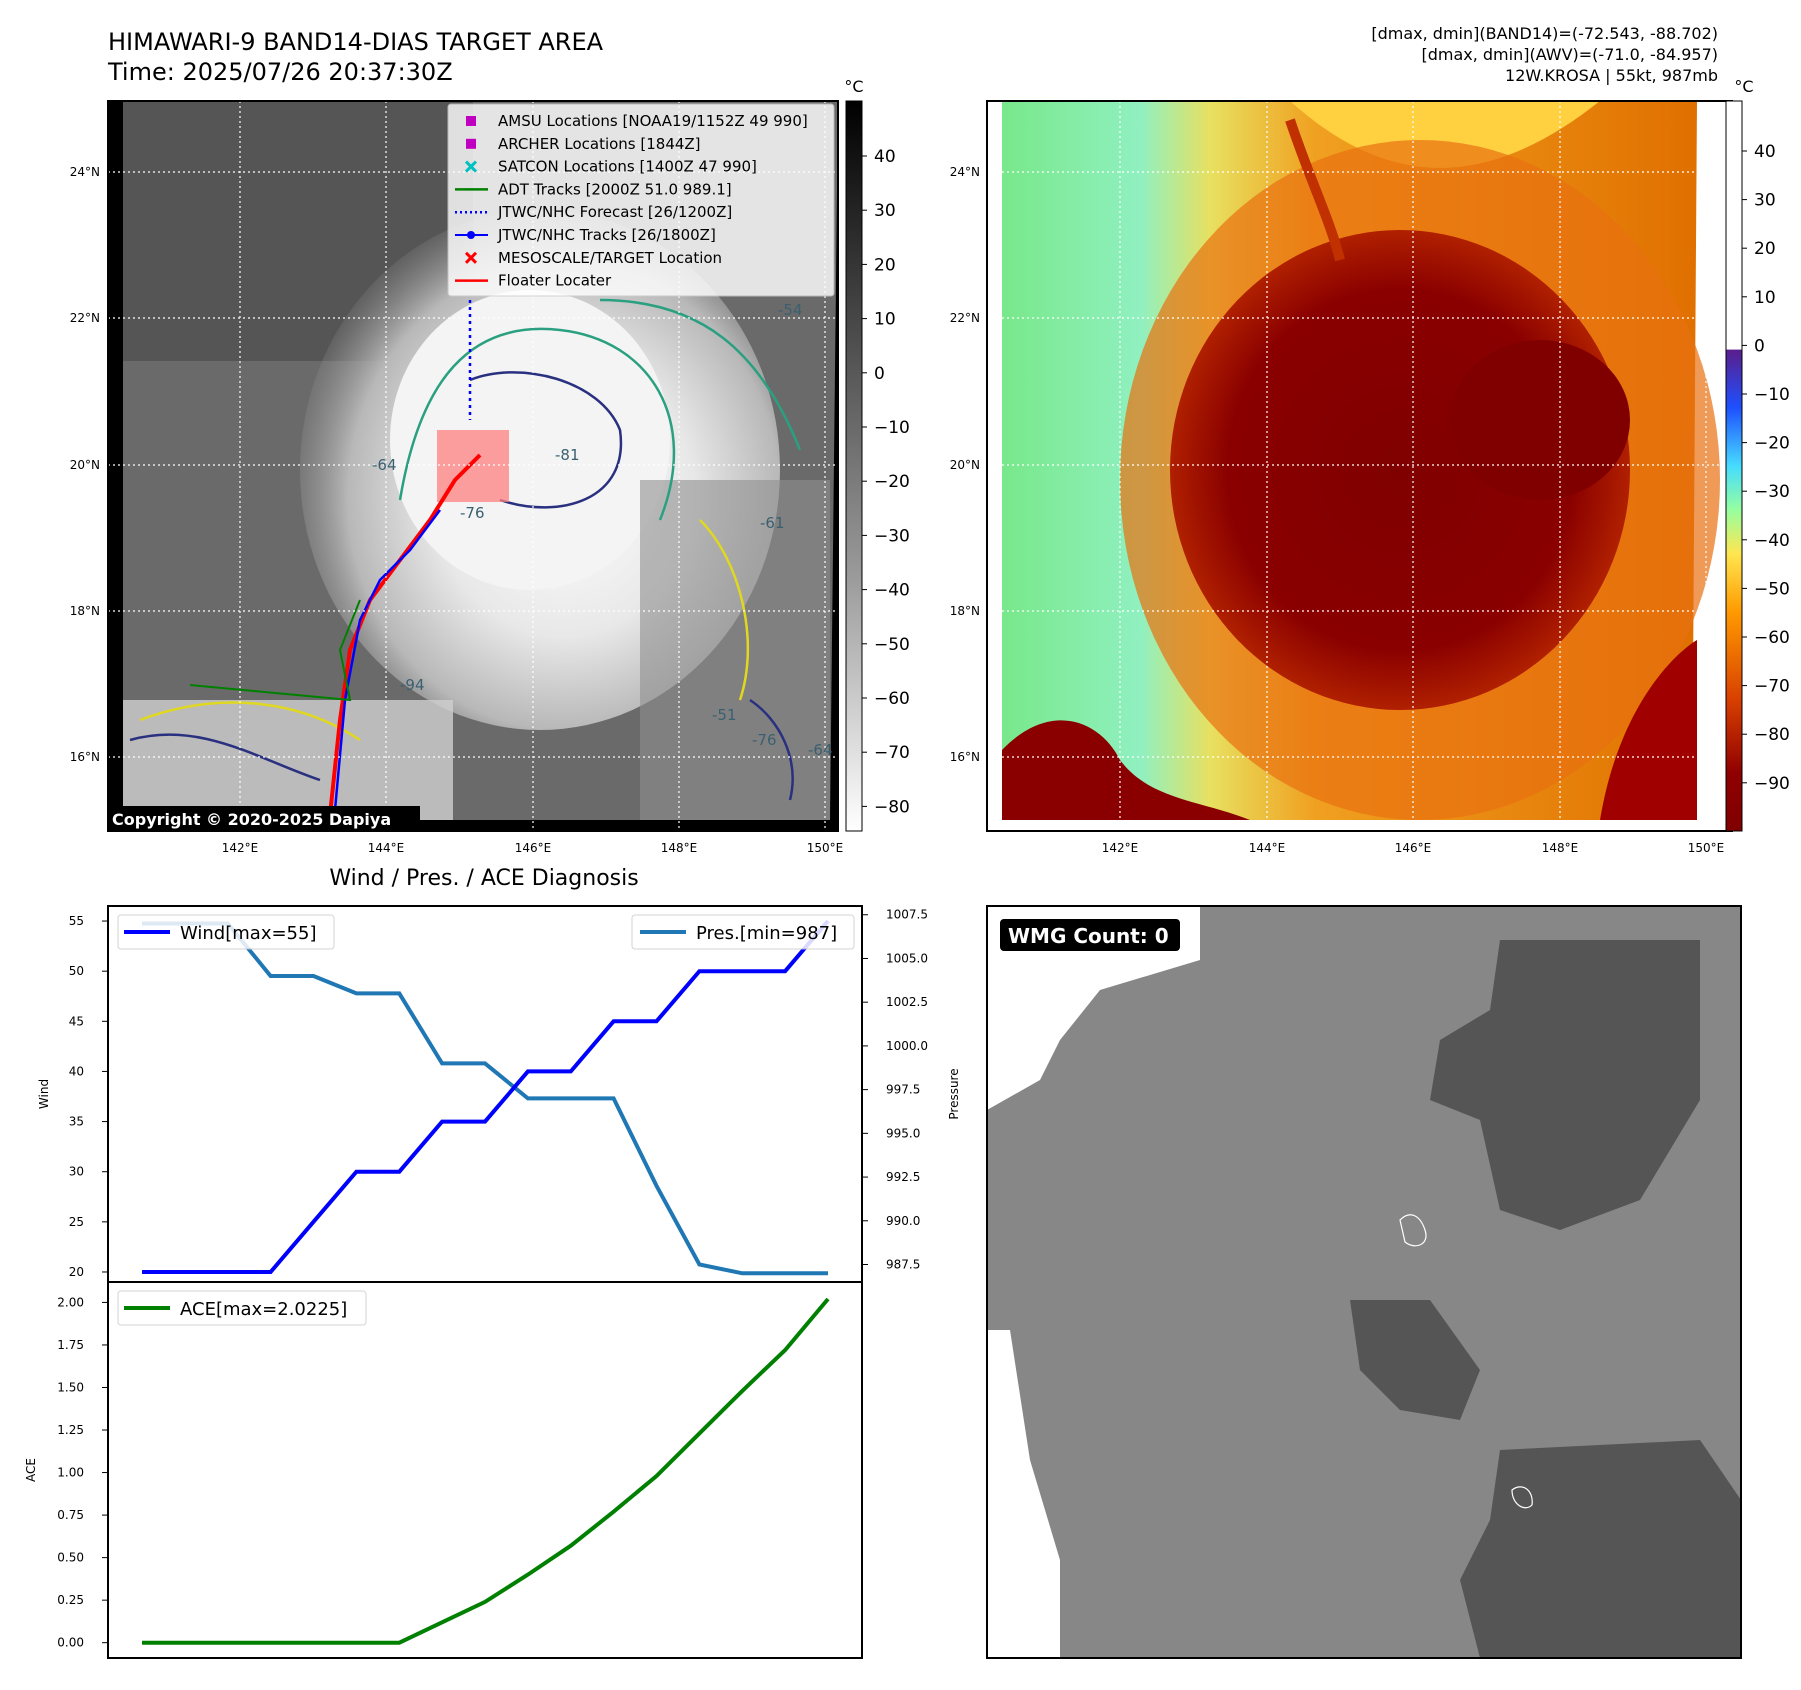 This screenshot has height=1690, width=1801. Describe the element at coordinates (483, 878) in the screenshot. I see `diagnosis-title: Wind / Pres. / ACE Diagnosis` at that location.